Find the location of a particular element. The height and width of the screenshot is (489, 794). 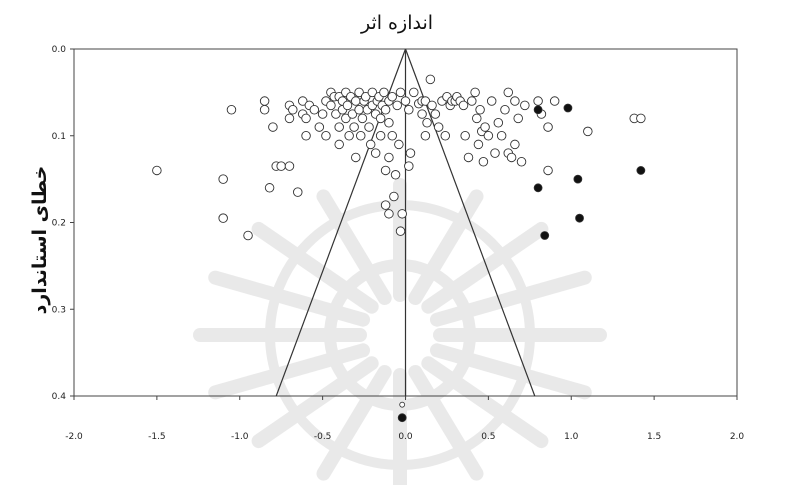

x-tick-label: -0.5 is located at coordinates (323, 437).